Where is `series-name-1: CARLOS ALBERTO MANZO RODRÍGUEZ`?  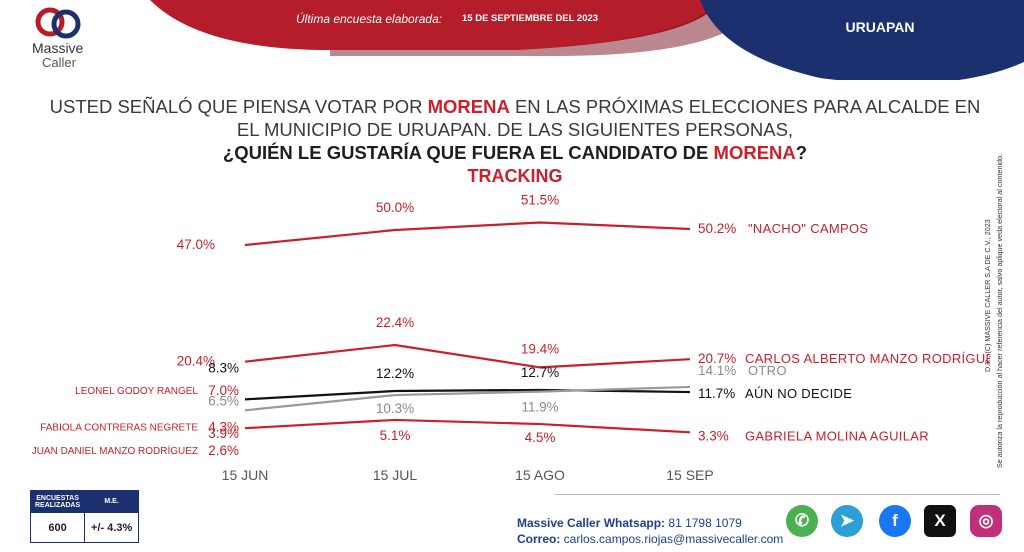
series-name-1: CARLOS ALBERTO MANZO RODRÍGUEZ is located at coordinates (867, 358).